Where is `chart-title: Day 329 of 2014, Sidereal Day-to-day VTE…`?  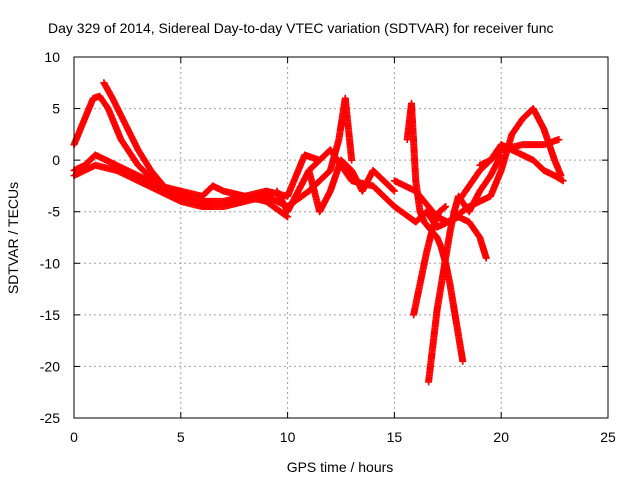
chart-title: Day 329 of 2014, Sidereal Day-to-day VTE… is located at coordinates (301, 28).